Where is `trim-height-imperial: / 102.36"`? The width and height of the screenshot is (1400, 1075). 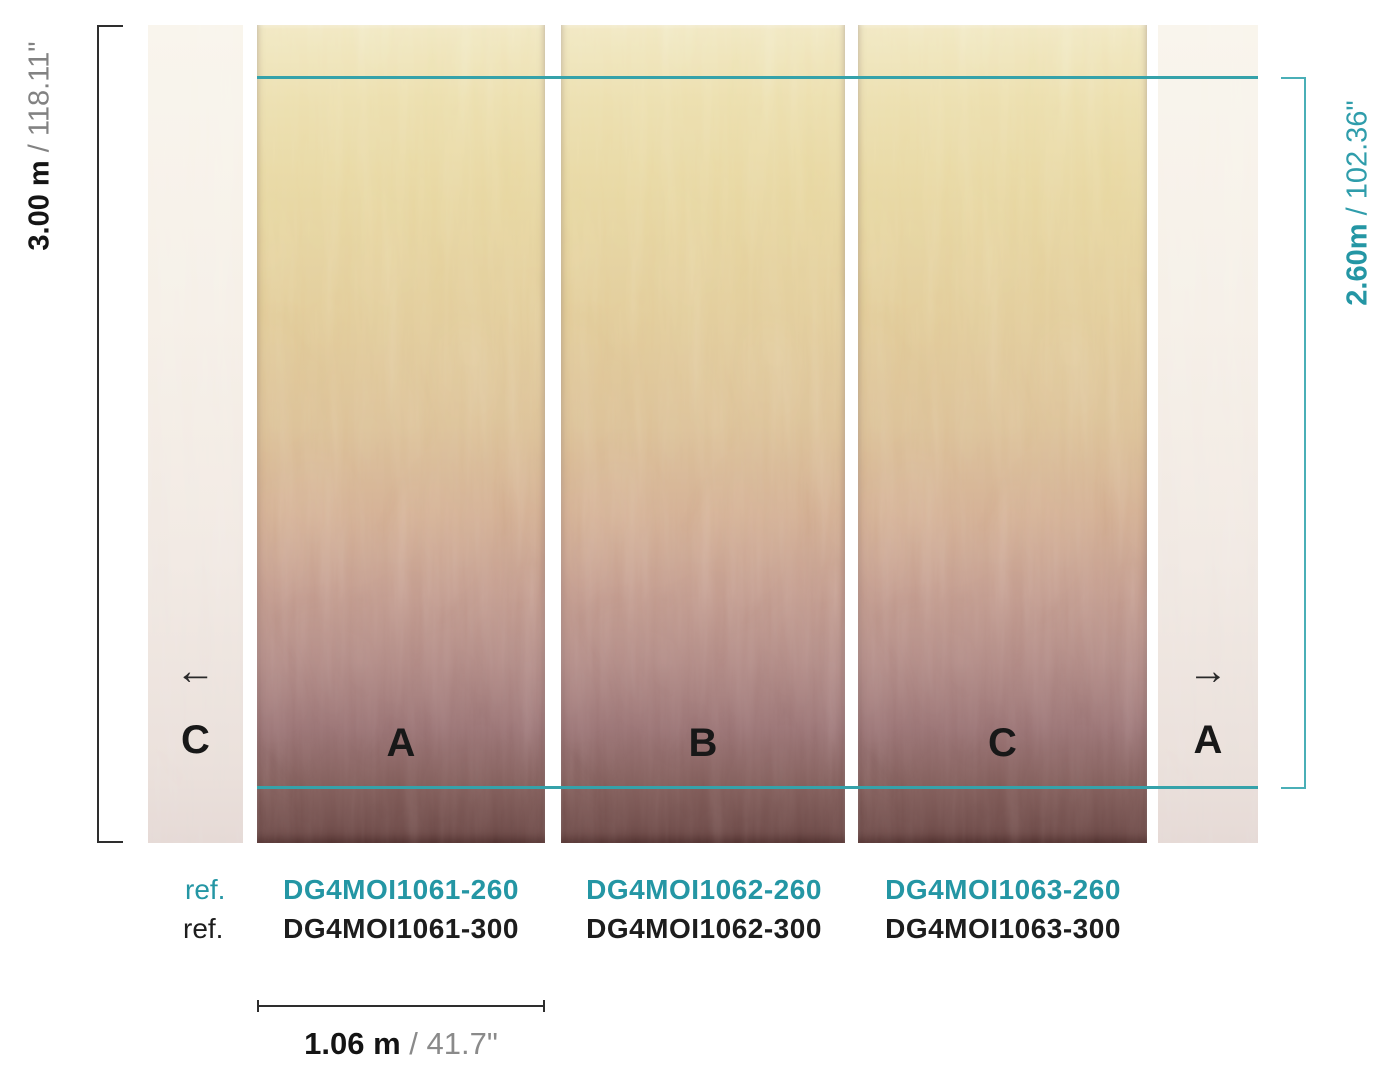
trim-height-imperial: / 102.36" is located at coordinates (1357, 162).